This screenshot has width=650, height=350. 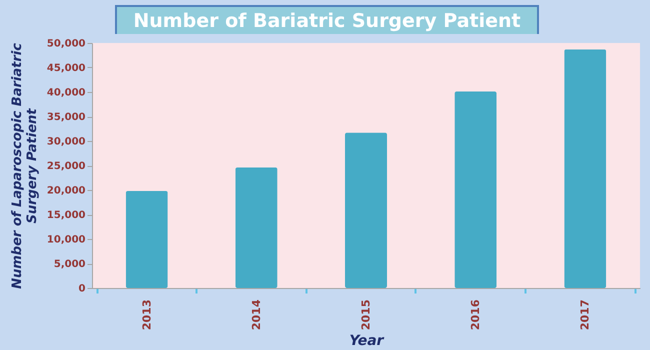 I want to click on y-tick-label: 40,000, so click(x=66, y=93).